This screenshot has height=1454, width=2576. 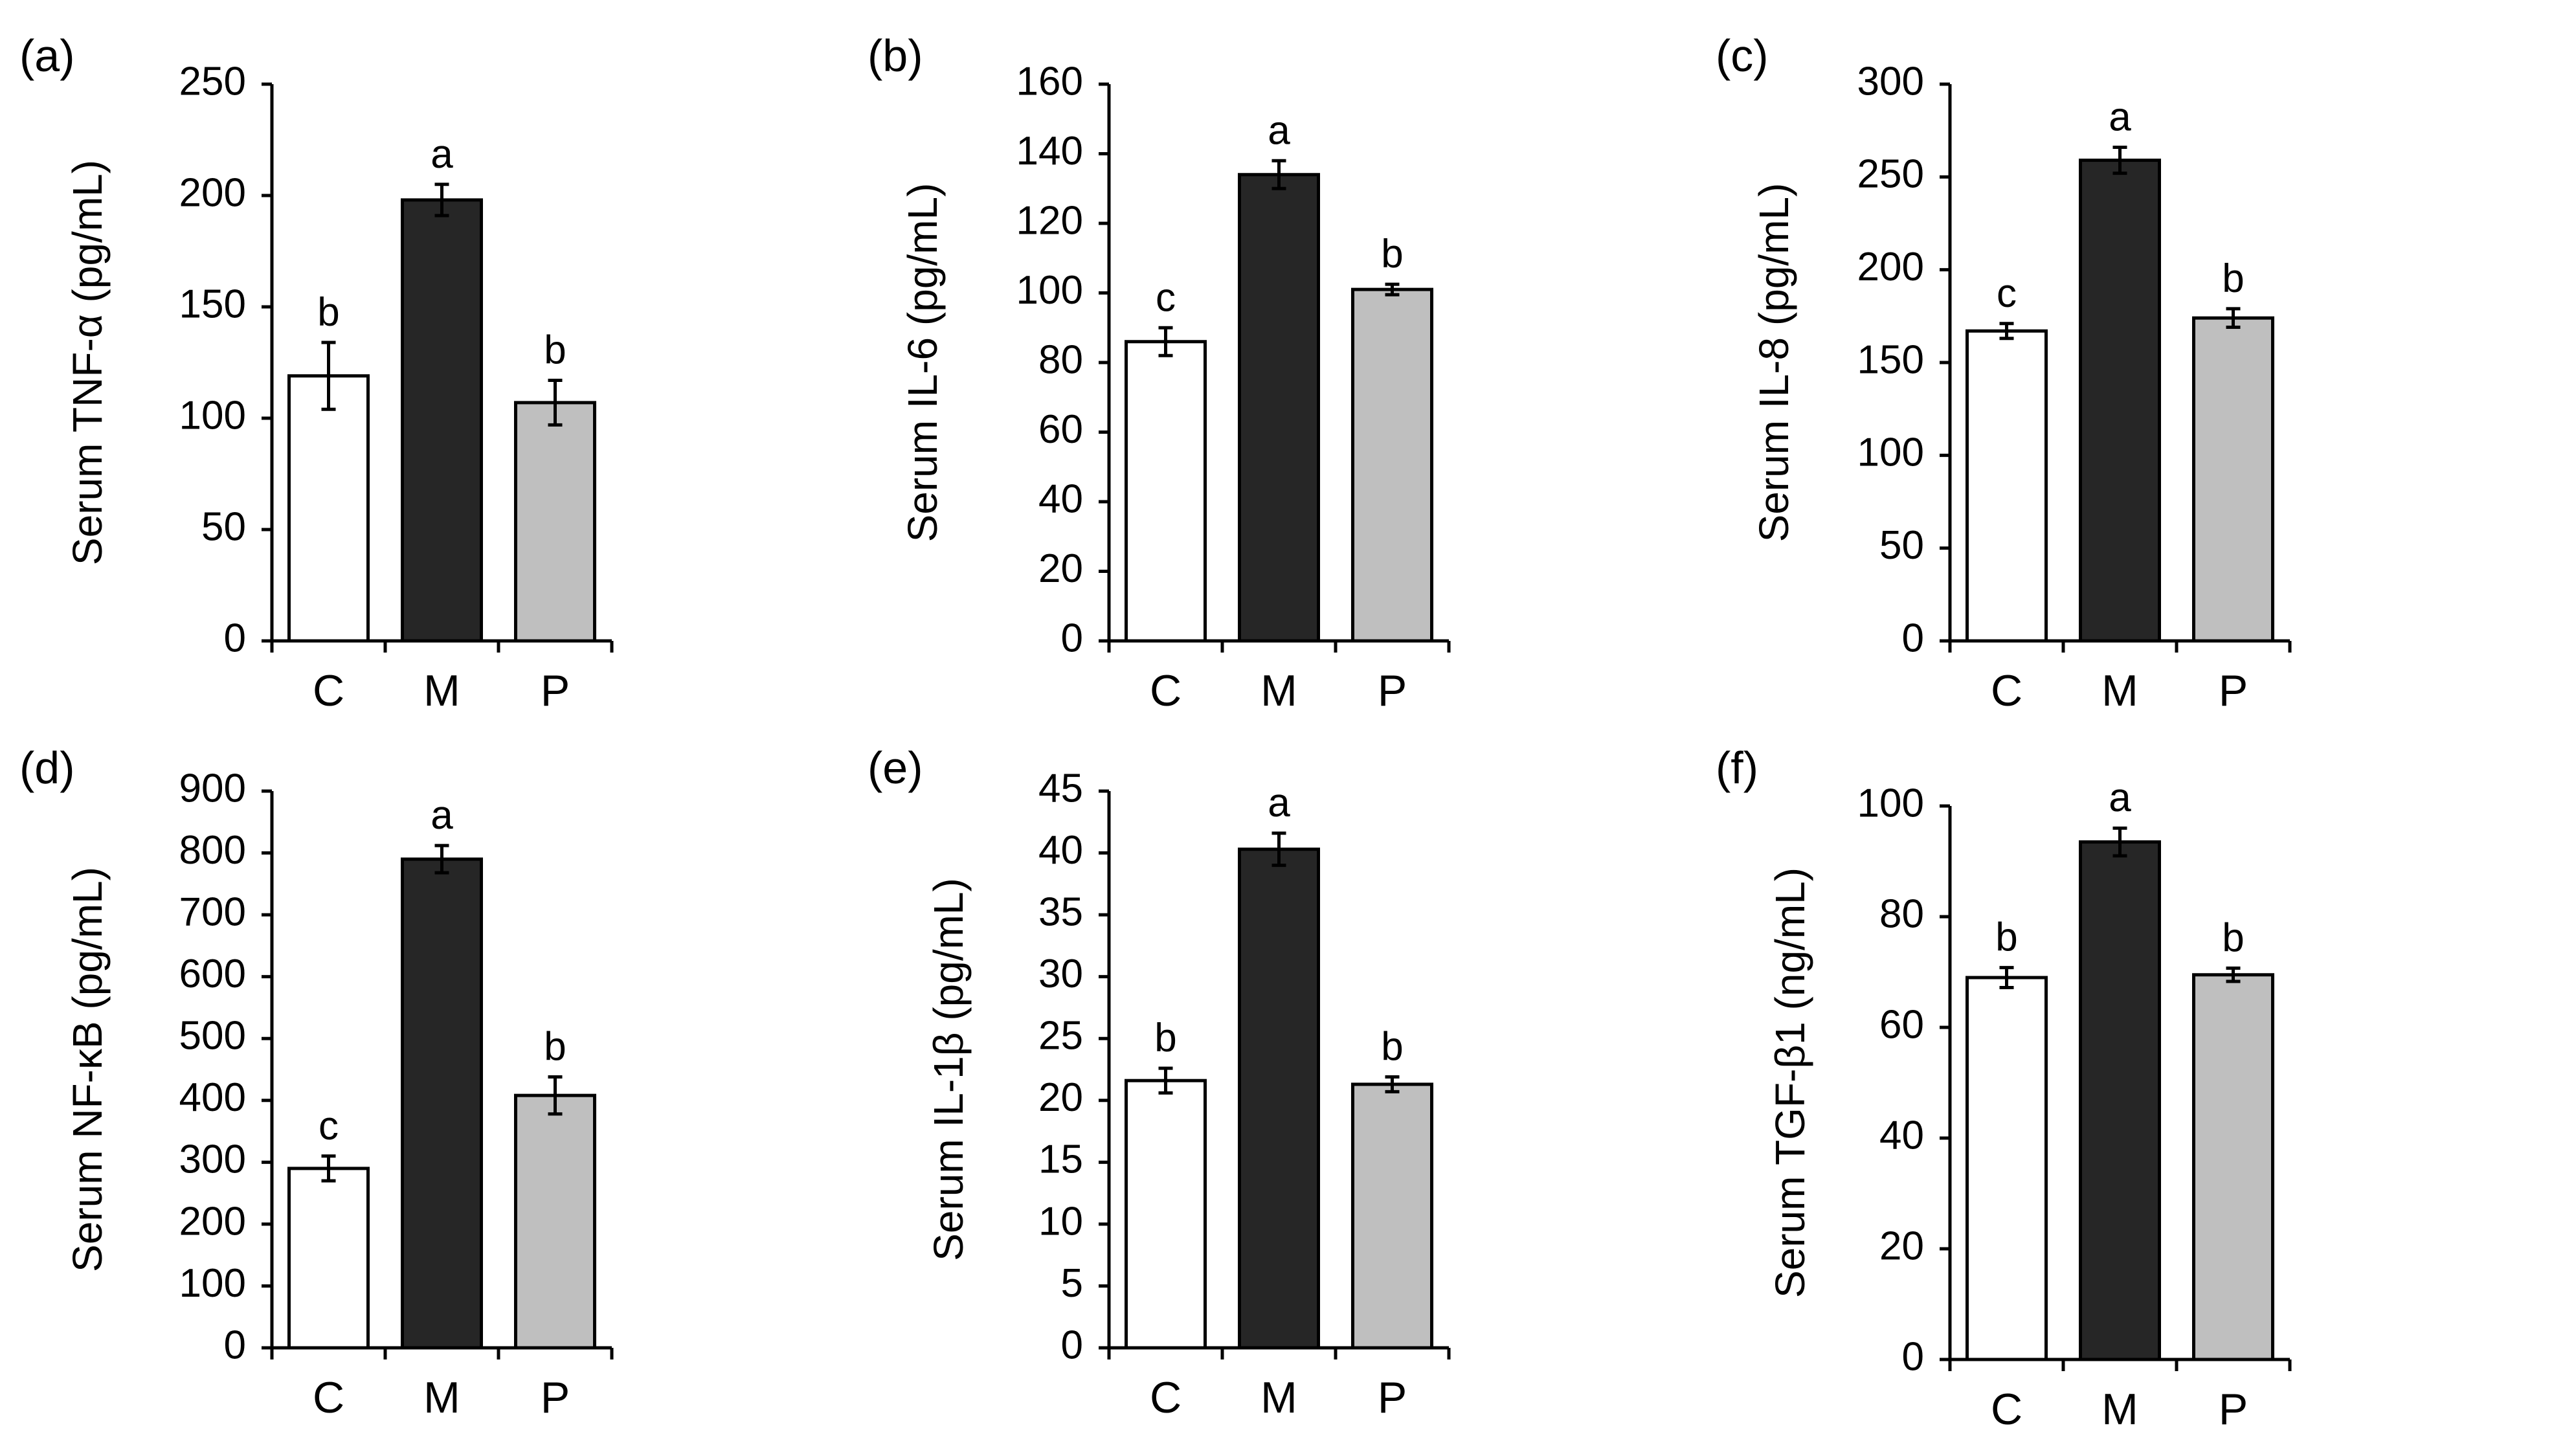 What do you see at coordinates (87, 363) in the screenshot?
I see `y-axis-title: Serum TNF-α (pg/mL)` at bounding box center [87, 363].